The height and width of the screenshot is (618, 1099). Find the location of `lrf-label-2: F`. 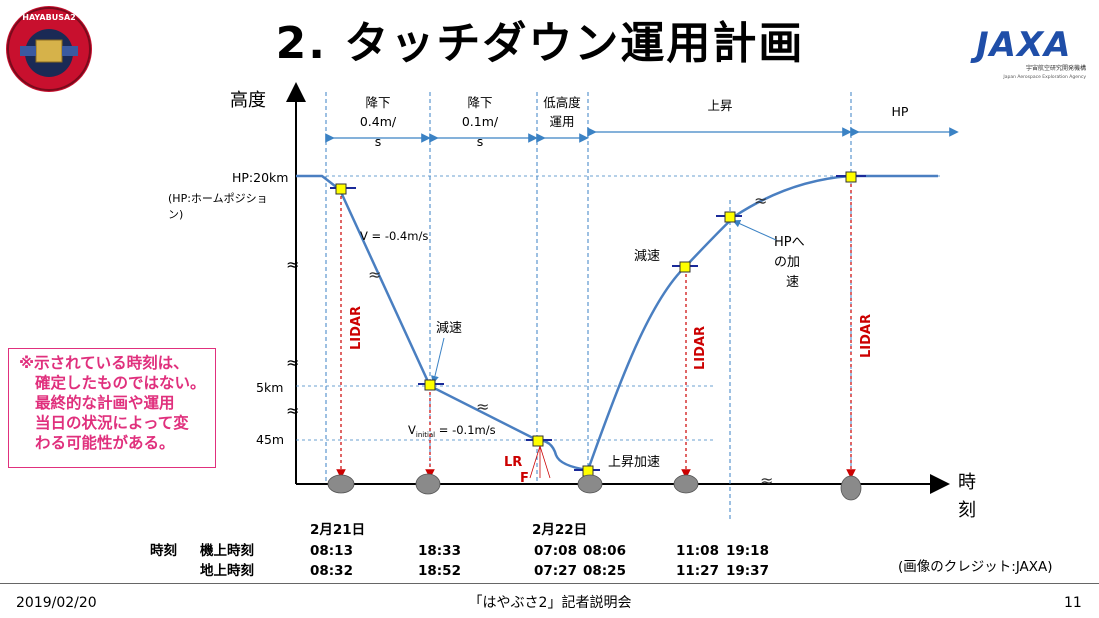

lrf-label-2: F is located at coordinates (524, 478).